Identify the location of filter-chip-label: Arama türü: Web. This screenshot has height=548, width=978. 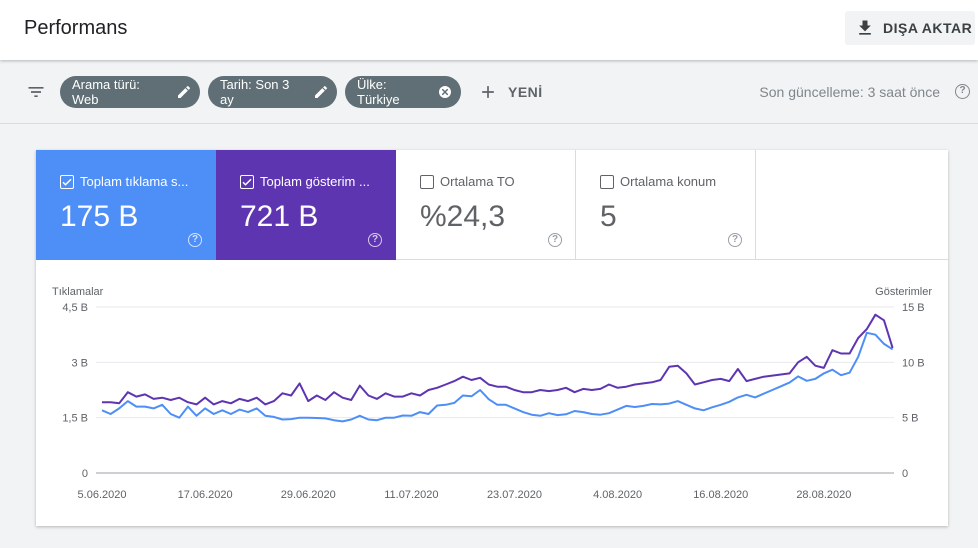
(106, 92).